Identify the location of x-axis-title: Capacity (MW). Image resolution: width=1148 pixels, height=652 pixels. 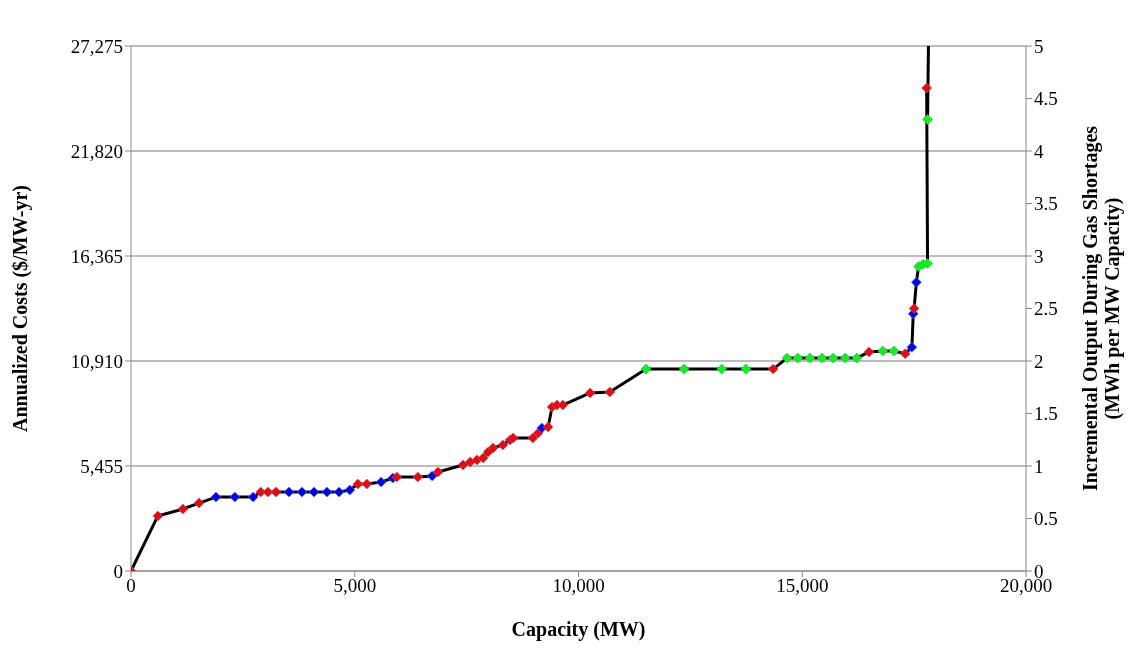
(578, 629).